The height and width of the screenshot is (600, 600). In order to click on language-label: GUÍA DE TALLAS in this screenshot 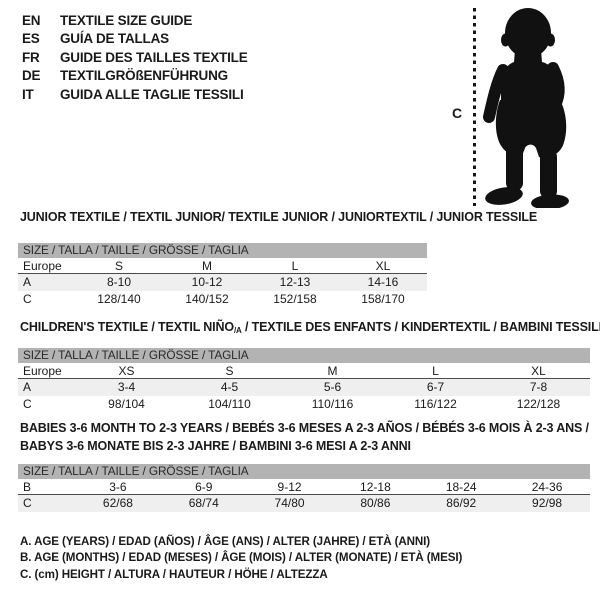, I will do `click(114, 39)`.